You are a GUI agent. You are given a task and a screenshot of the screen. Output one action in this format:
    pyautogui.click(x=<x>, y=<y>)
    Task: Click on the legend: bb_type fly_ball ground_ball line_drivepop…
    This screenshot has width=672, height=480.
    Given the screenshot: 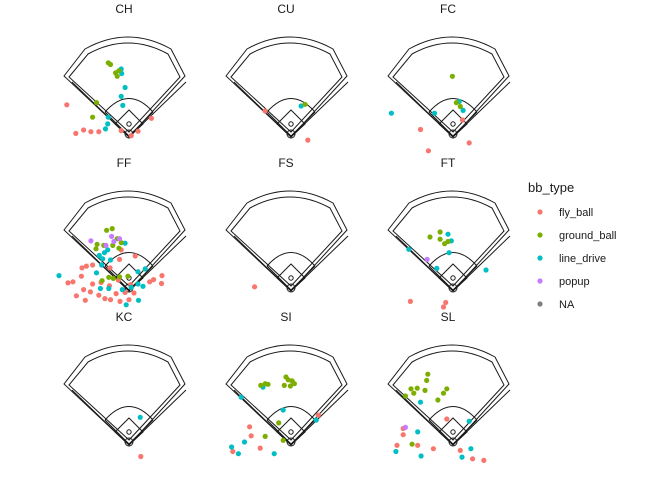 What is the action you would take?
    pyautogui.click(x=572, y=245)
    